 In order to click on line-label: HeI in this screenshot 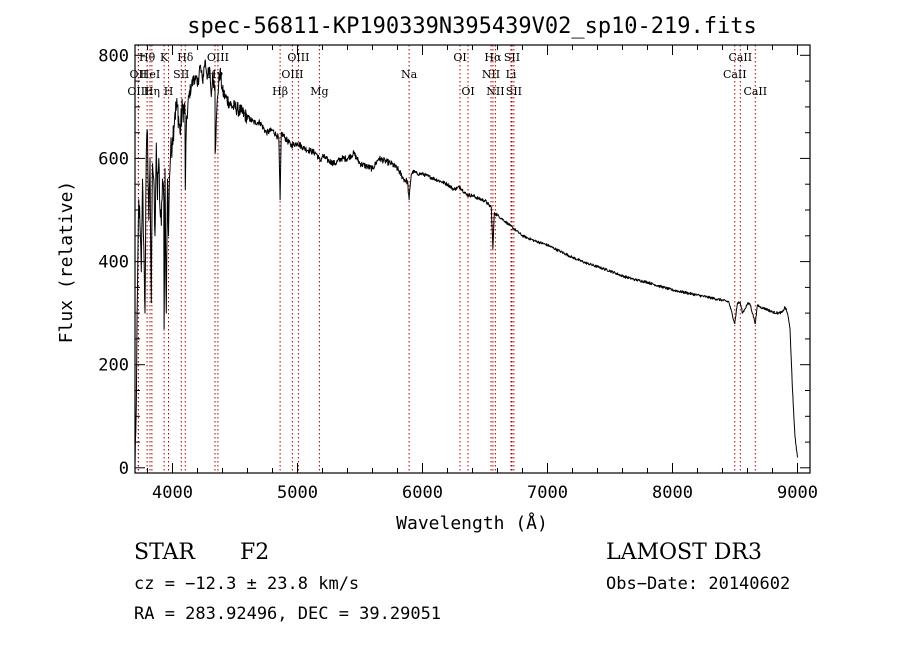, I will do `click(150, 74)`.